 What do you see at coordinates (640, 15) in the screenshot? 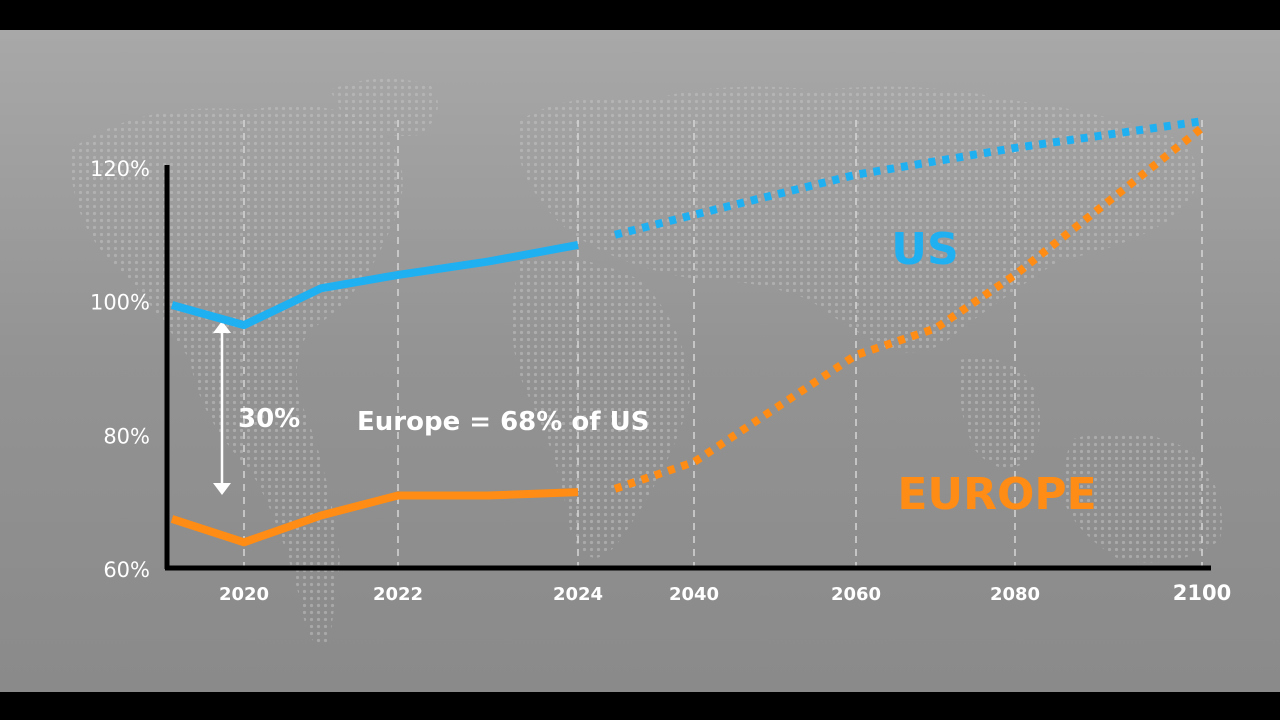
I see `letterbox-top` at bounding box center [640, 15].